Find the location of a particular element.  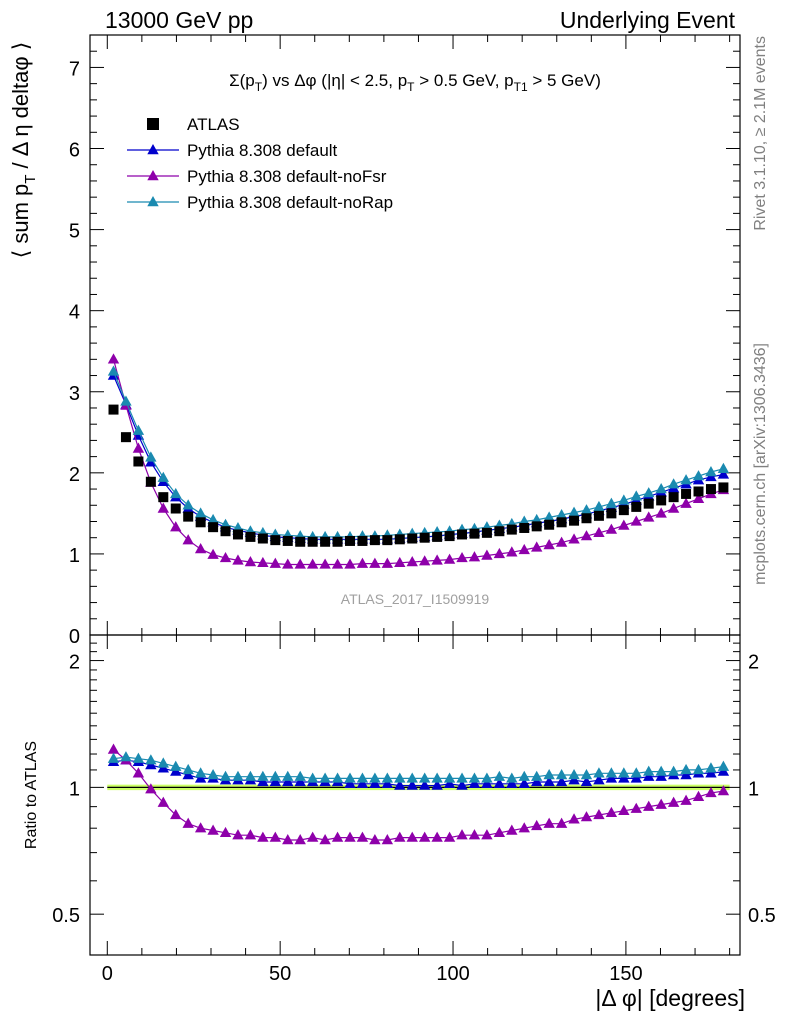

legend-marker is located at coordinates (153, 149).